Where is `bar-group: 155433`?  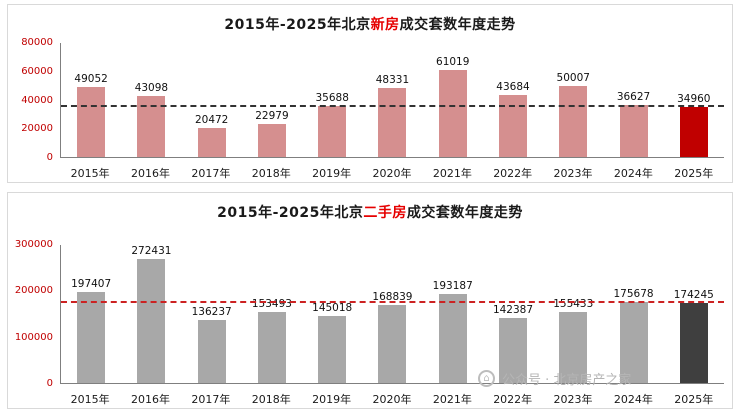
bar-group: 155433 is located at coordinates (573, 314).